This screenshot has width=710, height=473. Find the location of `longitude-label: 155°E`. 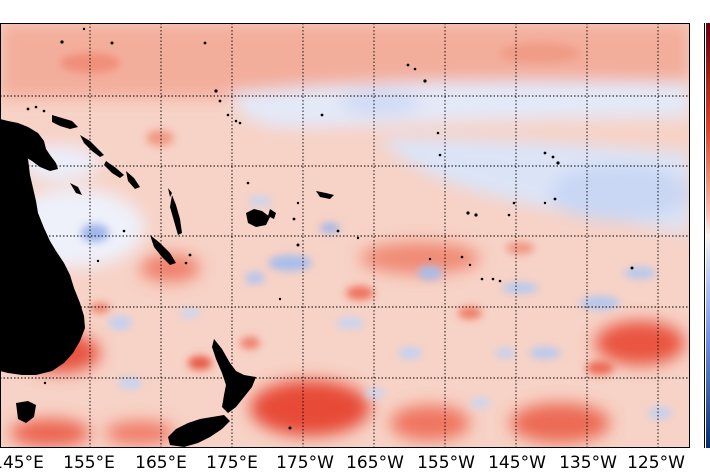

longitude-label: 155°E is located at coordinates (89, 463).